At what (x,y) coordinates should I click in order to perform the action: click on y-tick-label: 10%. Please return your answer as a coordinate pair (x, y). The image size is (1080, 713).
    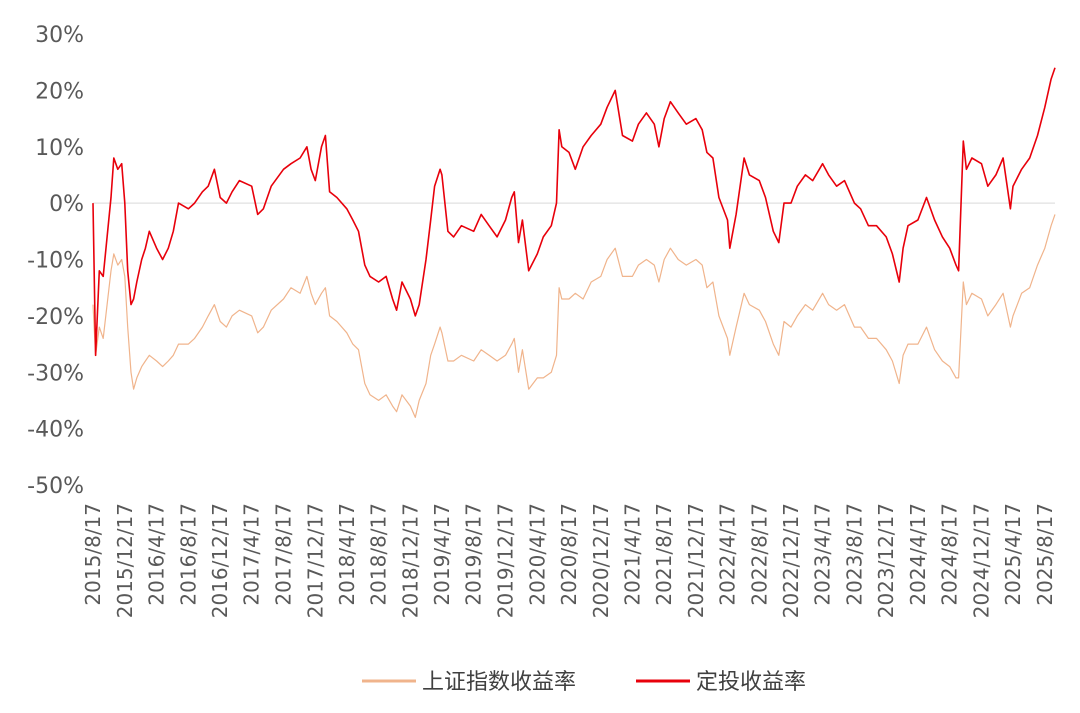
    Looking at the image, I should click on (59, 148).